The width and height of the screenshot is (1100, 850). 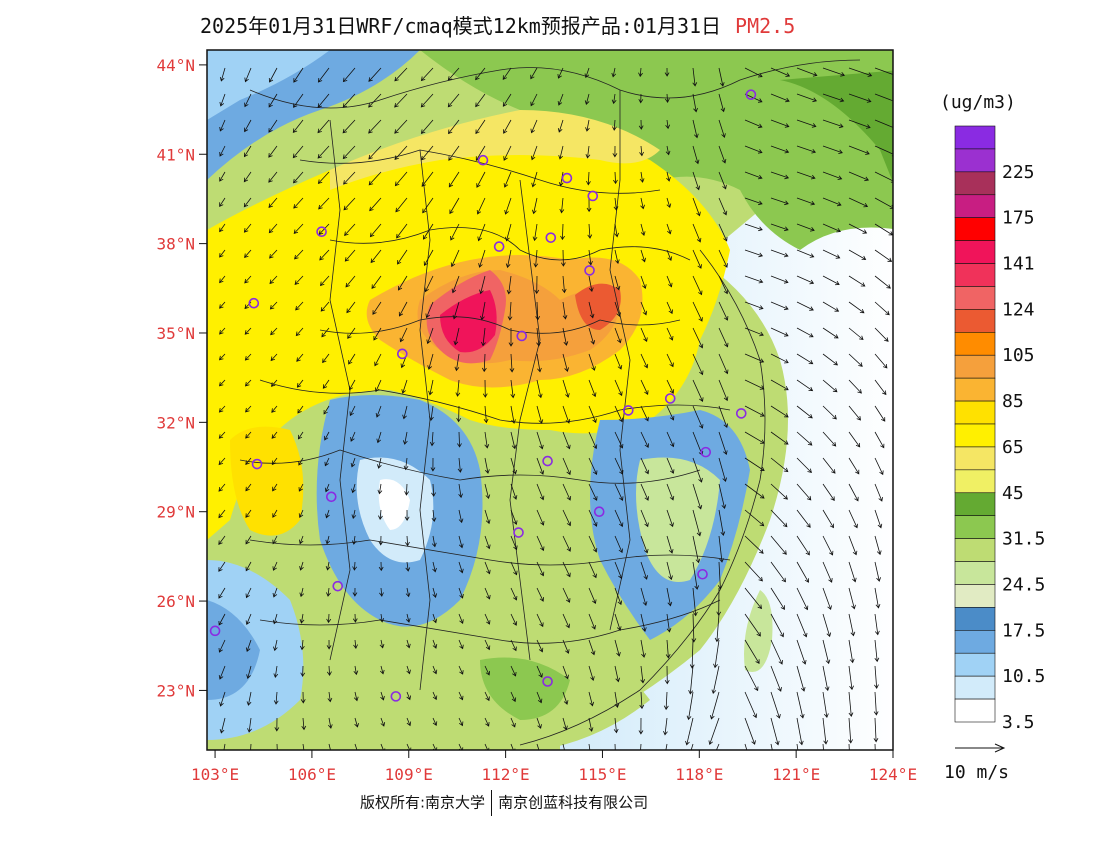 What do you see at coordinates (1013, 447) in the screenshot?
I see `colorbar-label: 65` at bounding box center [1013, 447].